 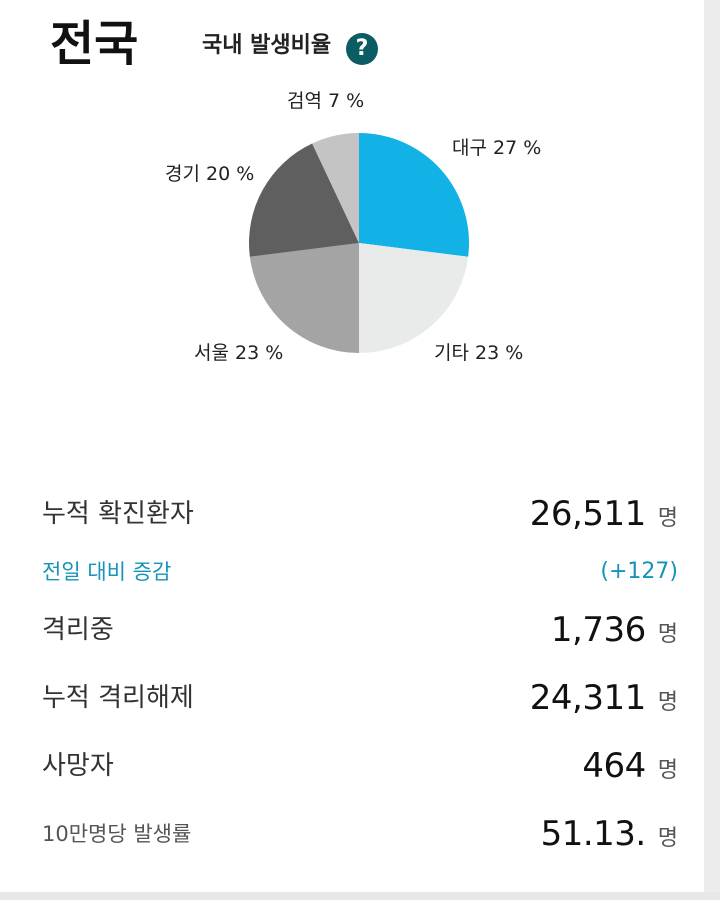 I want to click on change-value: (+127), so click(x=639, y=571).